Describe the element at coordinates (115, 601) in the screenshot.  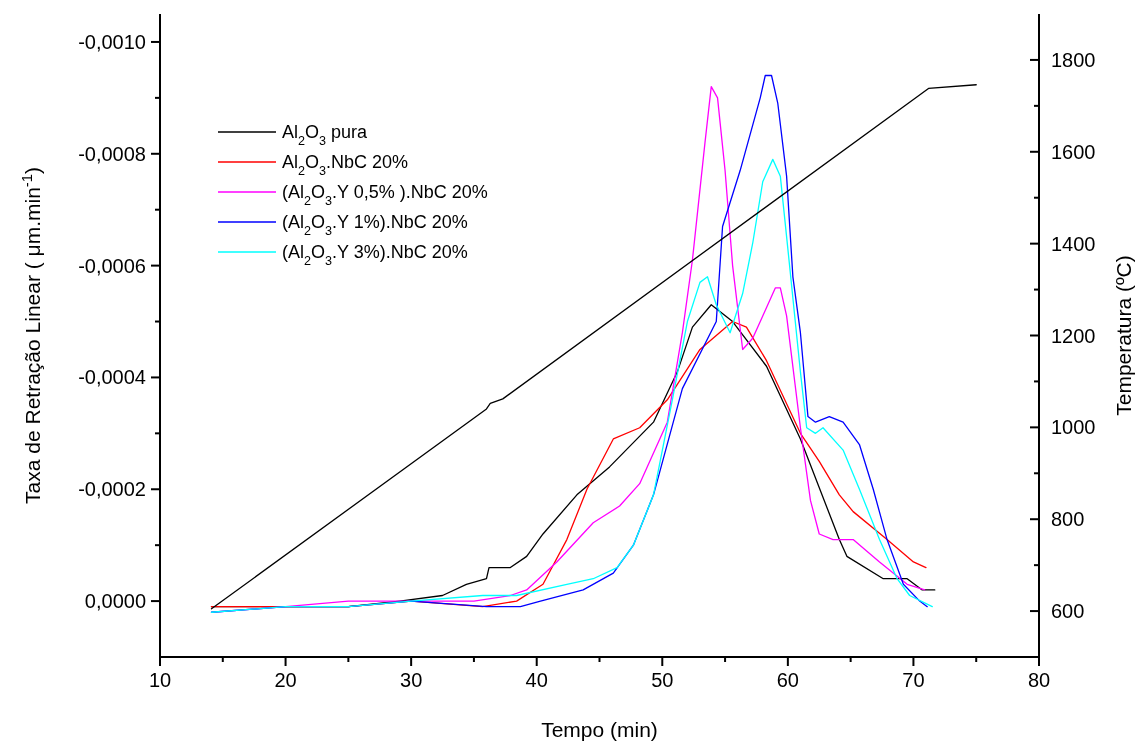
I see `y-tick-label: 0,0000` at that location.